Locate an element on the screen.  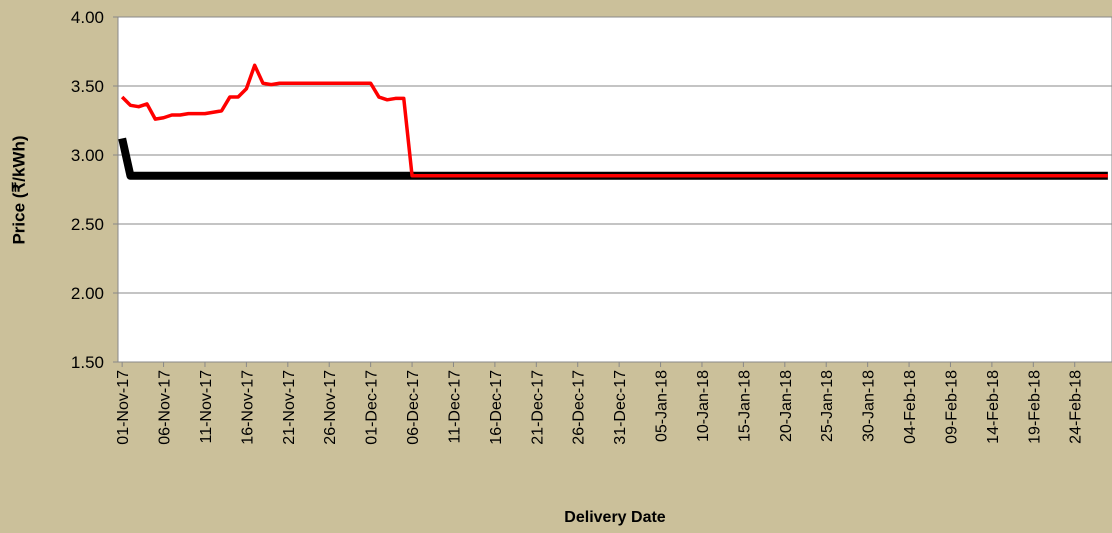
x-axis-title: Delivery Date is located at coordinates (614, 517).